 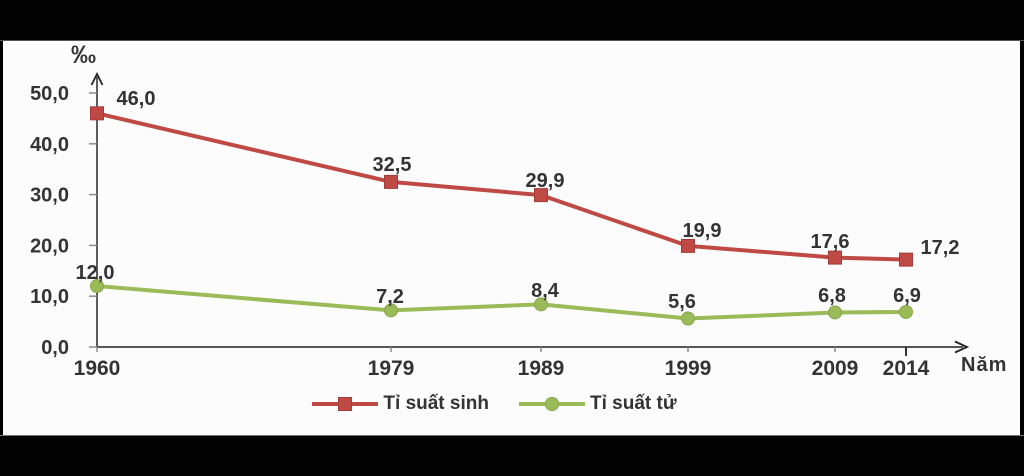 I want to click on data-point-label: 5,6, so click(x=682, y=302).